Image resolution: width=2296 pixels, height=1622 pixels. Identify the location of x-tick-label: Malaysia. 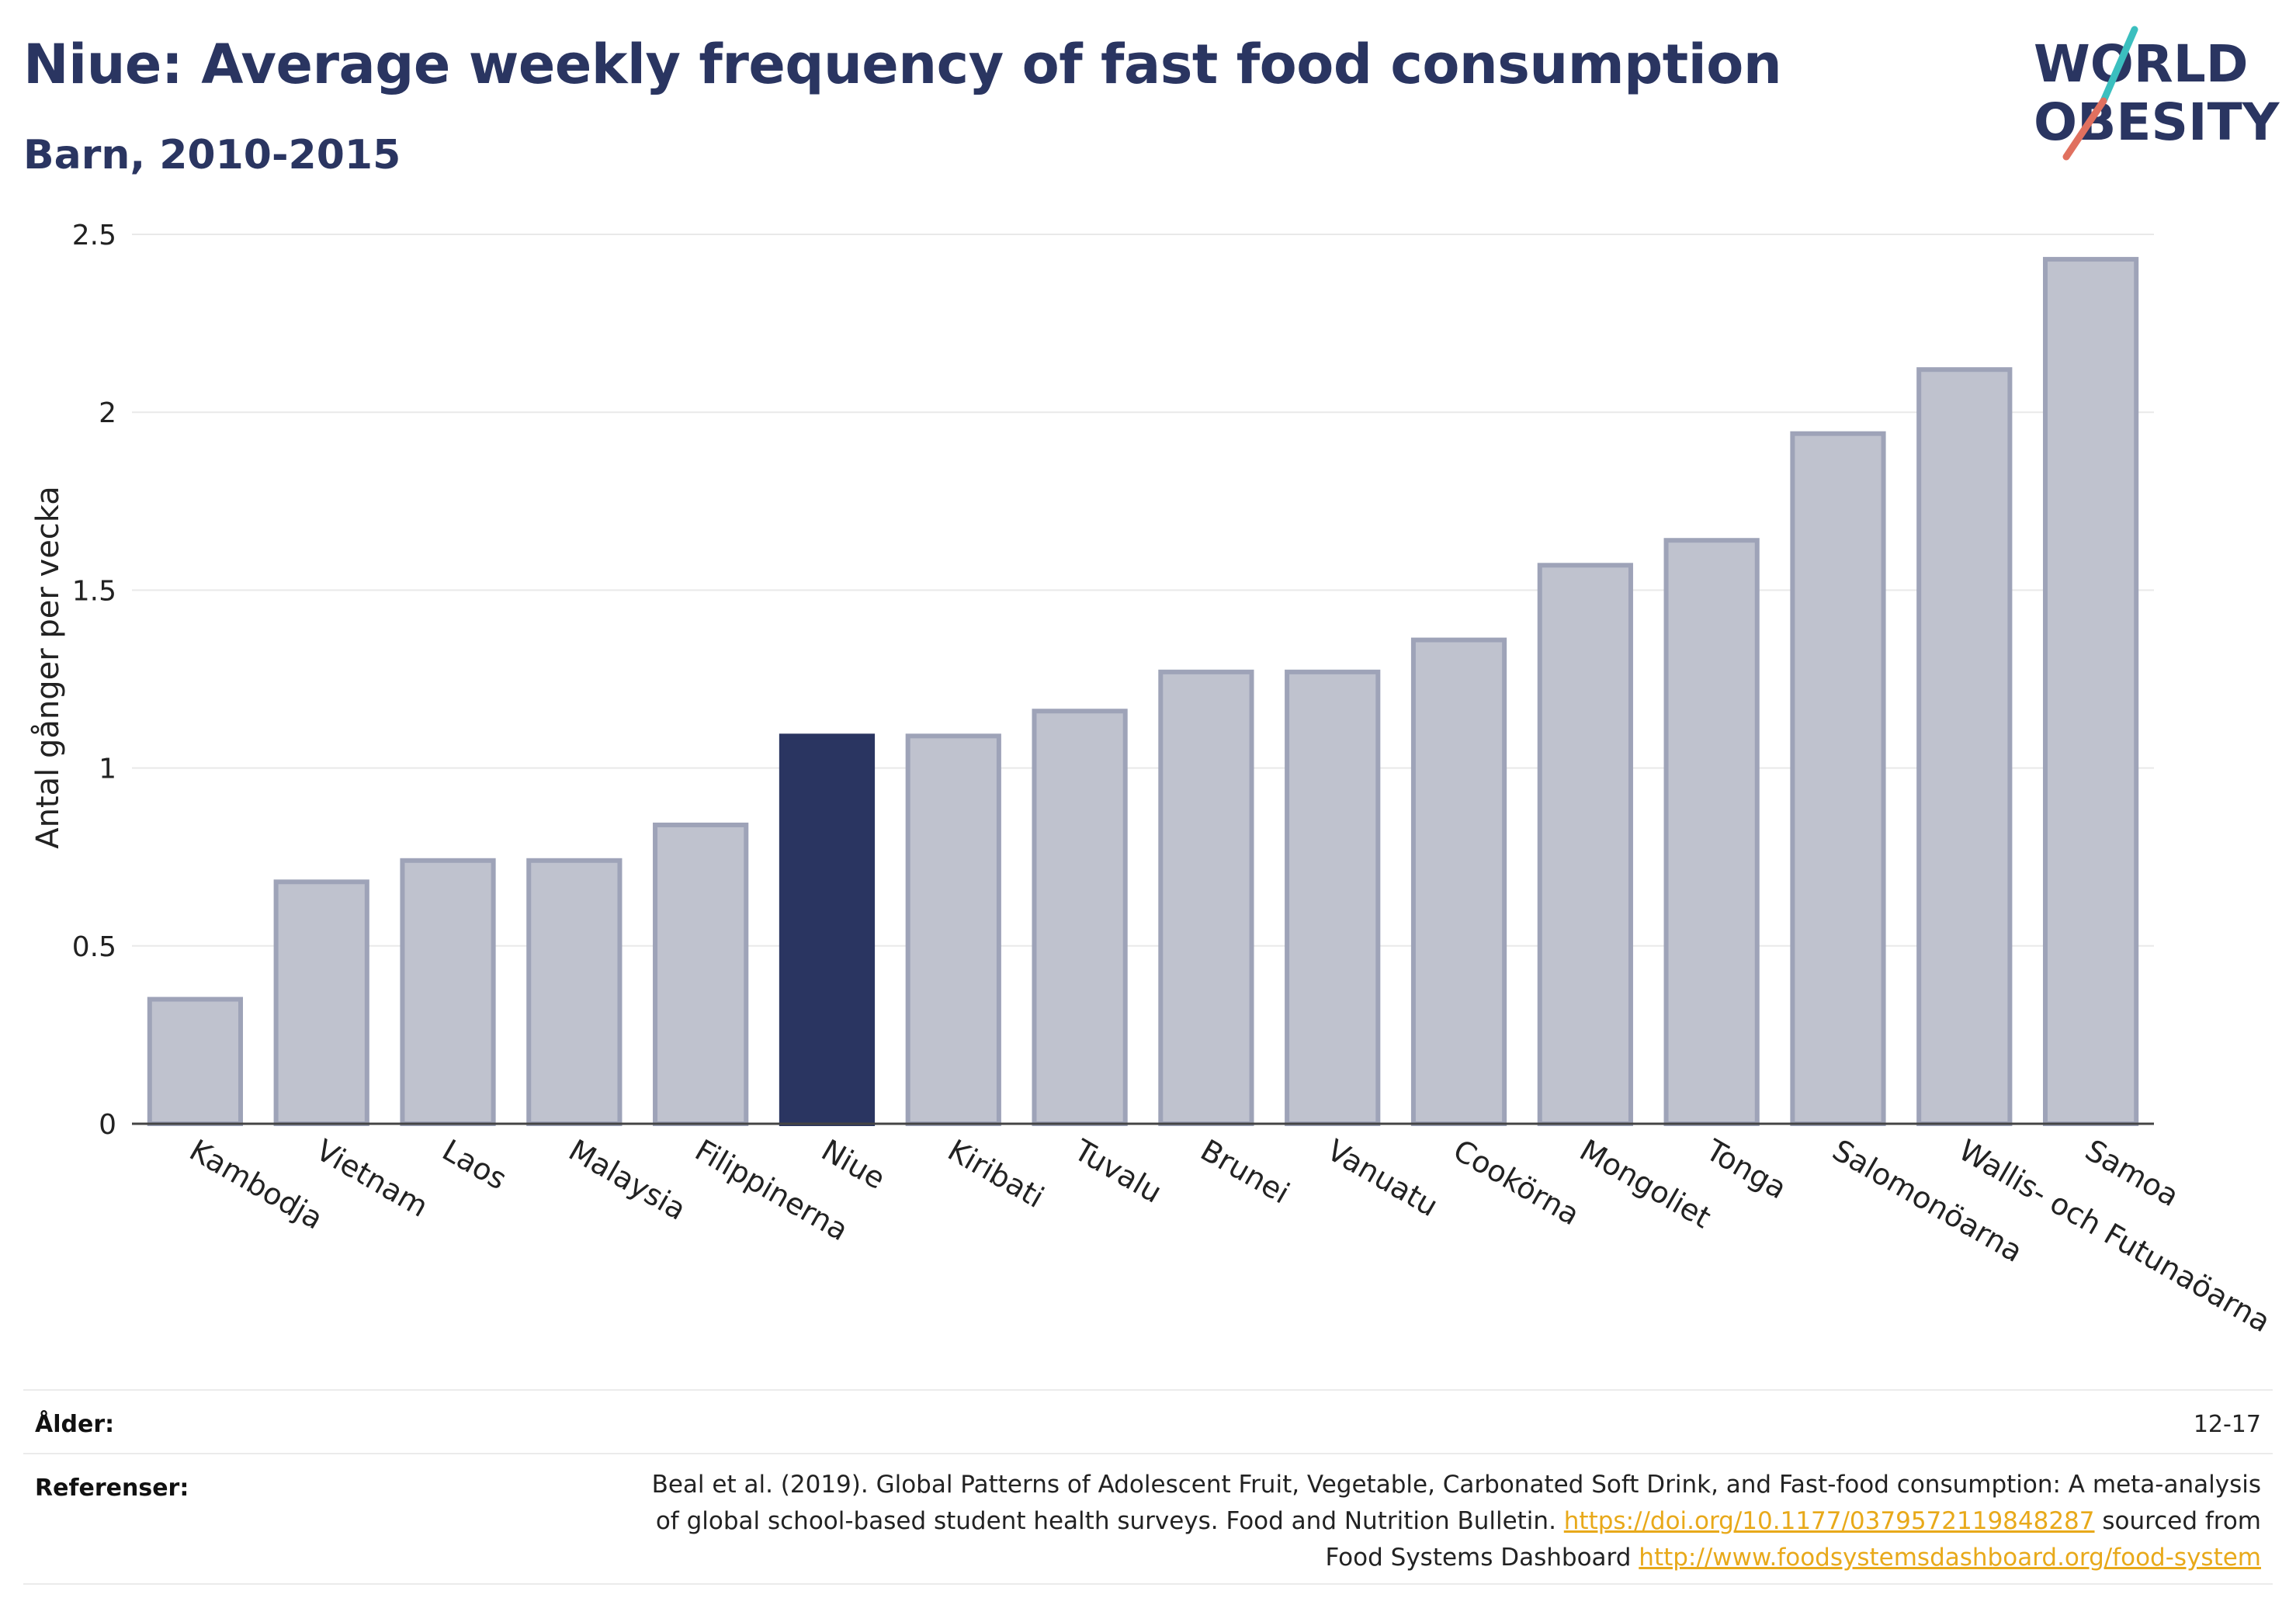
(627, 1180).